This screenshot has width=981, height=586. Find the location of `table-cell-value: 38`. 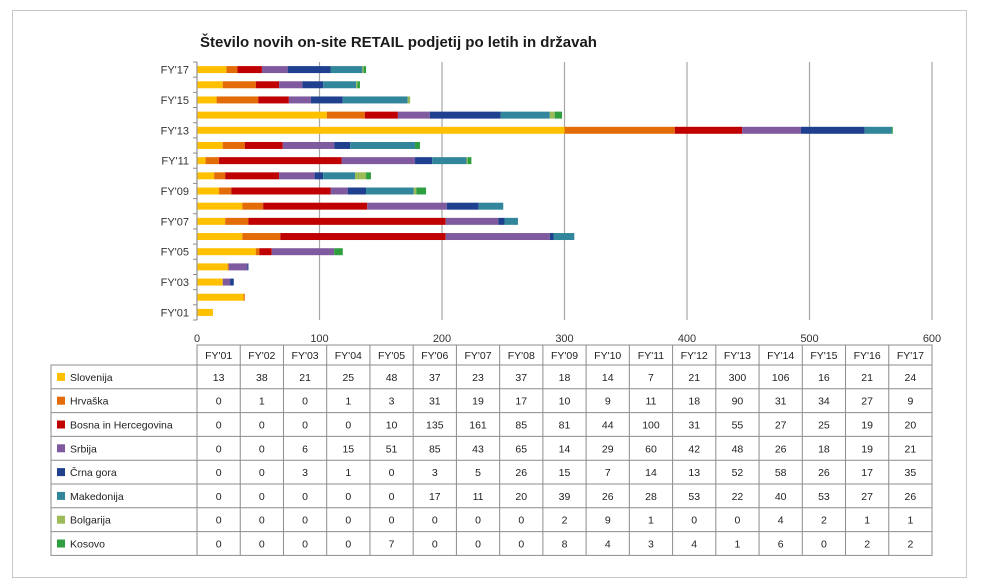

table-cell-value: 38 is located at coordinates (262, 378).